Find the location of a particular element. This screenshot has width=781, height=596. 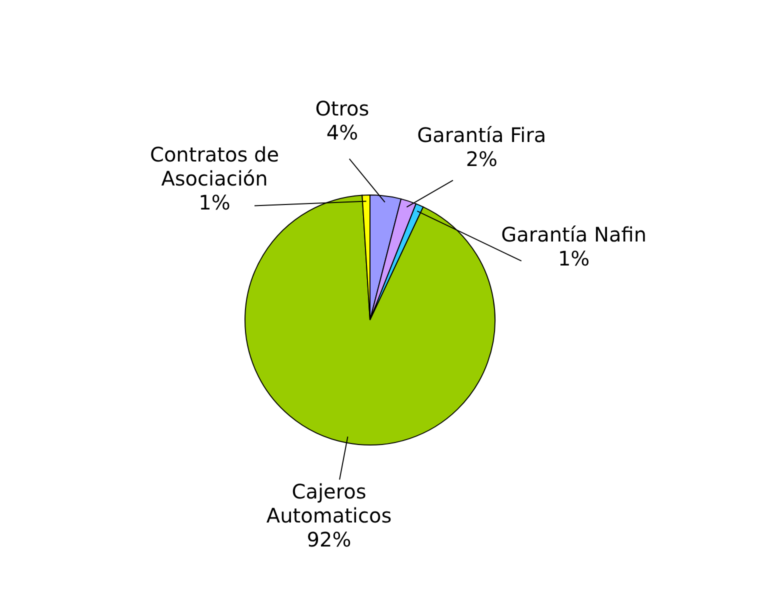

slice-label: Garantía Nafin is located at coordinates (574, 234).